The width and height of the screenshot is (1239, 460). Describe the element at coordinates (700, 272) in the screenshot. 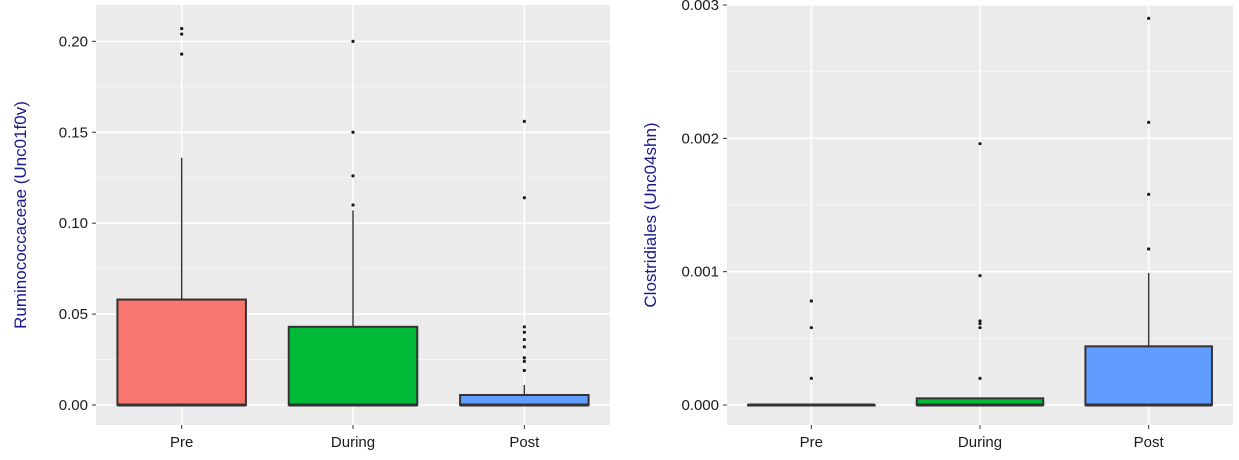

I see `y-tick-label: 0.001` at that location.